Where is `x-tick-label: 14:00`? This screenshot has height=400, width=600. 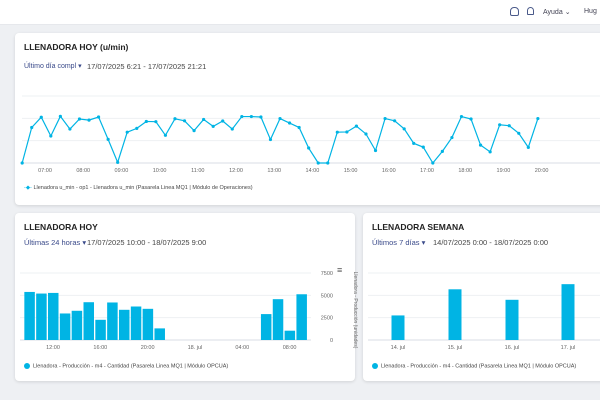
x-tick-label: 14:00 is located at coordinates (313, 171).